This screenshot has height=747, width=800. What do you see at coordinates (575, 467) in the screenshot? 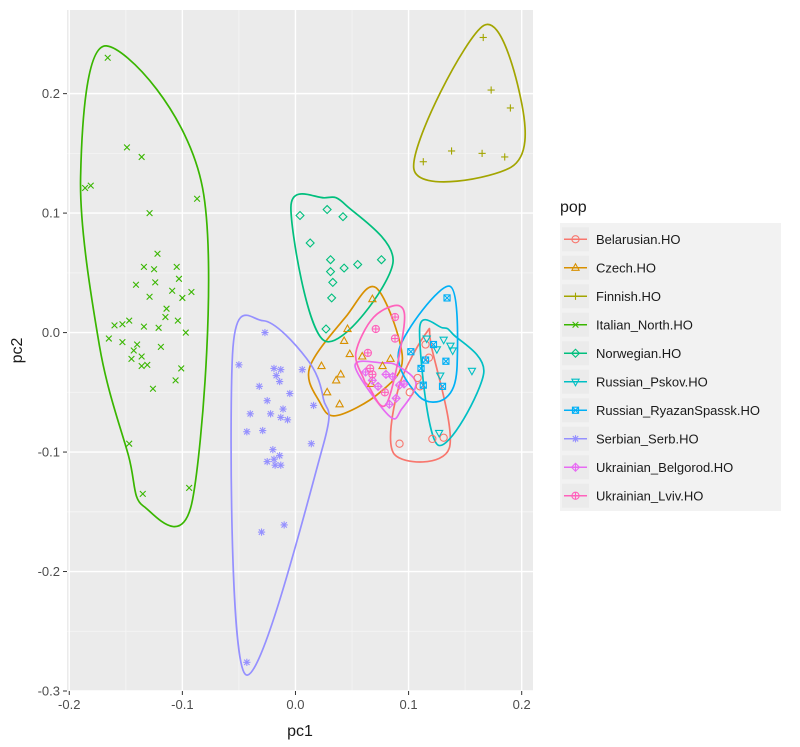
I see `legend-key-diamond-plus` at bounding box center [575, 467].